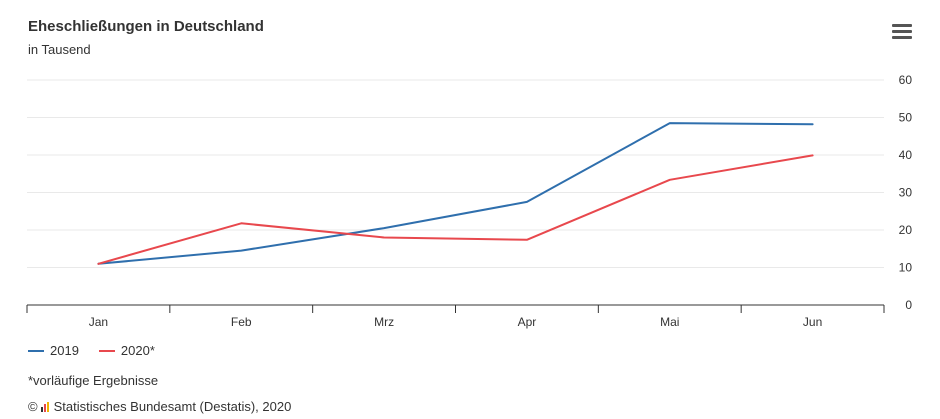  What do you see at coordinates (456, 322) in the screenshot?
I see `x-axis-tick-labels: Jan Feb Mrz Apr Mai Jun` at bounding box center [456, 322].